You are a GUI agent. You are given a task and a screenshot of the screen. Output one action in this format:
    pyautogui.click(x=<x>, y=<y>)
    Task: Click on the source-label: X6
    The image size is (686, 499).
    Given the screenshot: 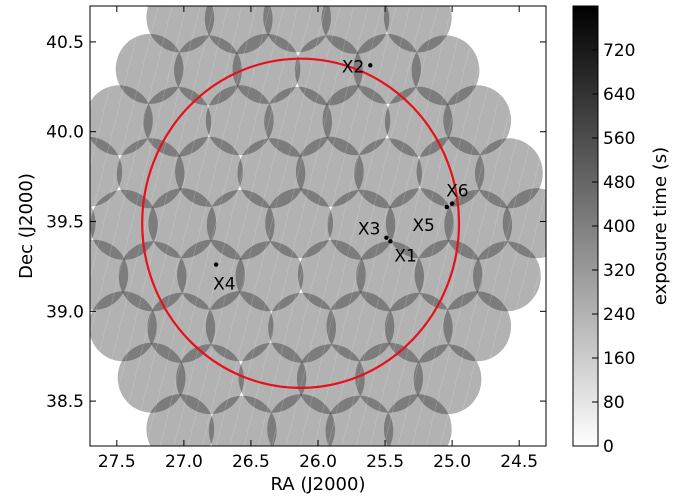 What is the action you would take?
    pyautogui.click(x=457, y=192)
    